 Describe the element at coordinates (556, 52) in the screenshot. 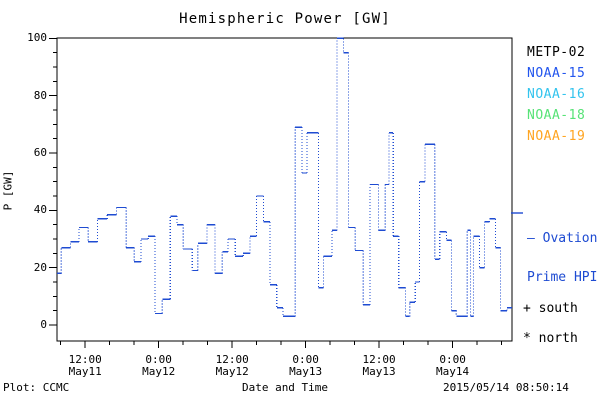

I see `legend-item-metp-02: METP-02` at that location.